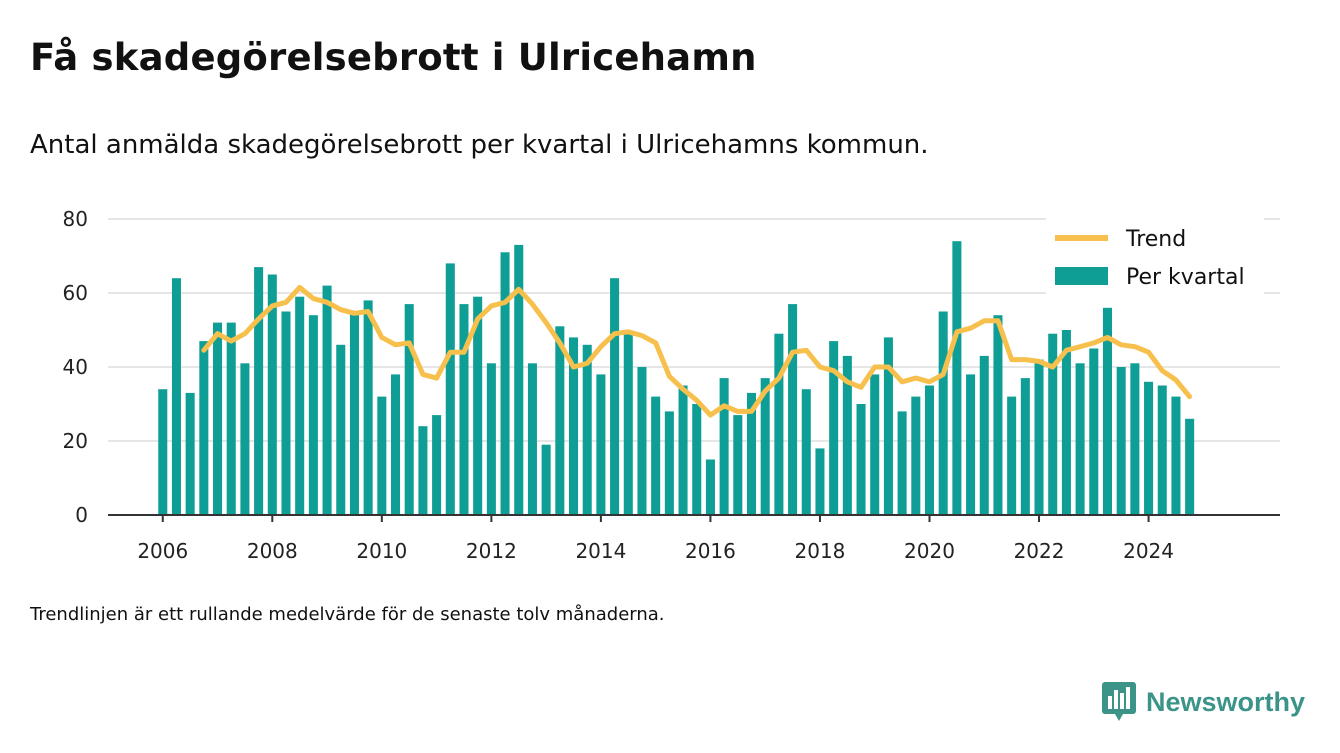  Describe the element at coordinates (491, 551) in the screenshot. I see `x-tick-label: 2012` at that location.